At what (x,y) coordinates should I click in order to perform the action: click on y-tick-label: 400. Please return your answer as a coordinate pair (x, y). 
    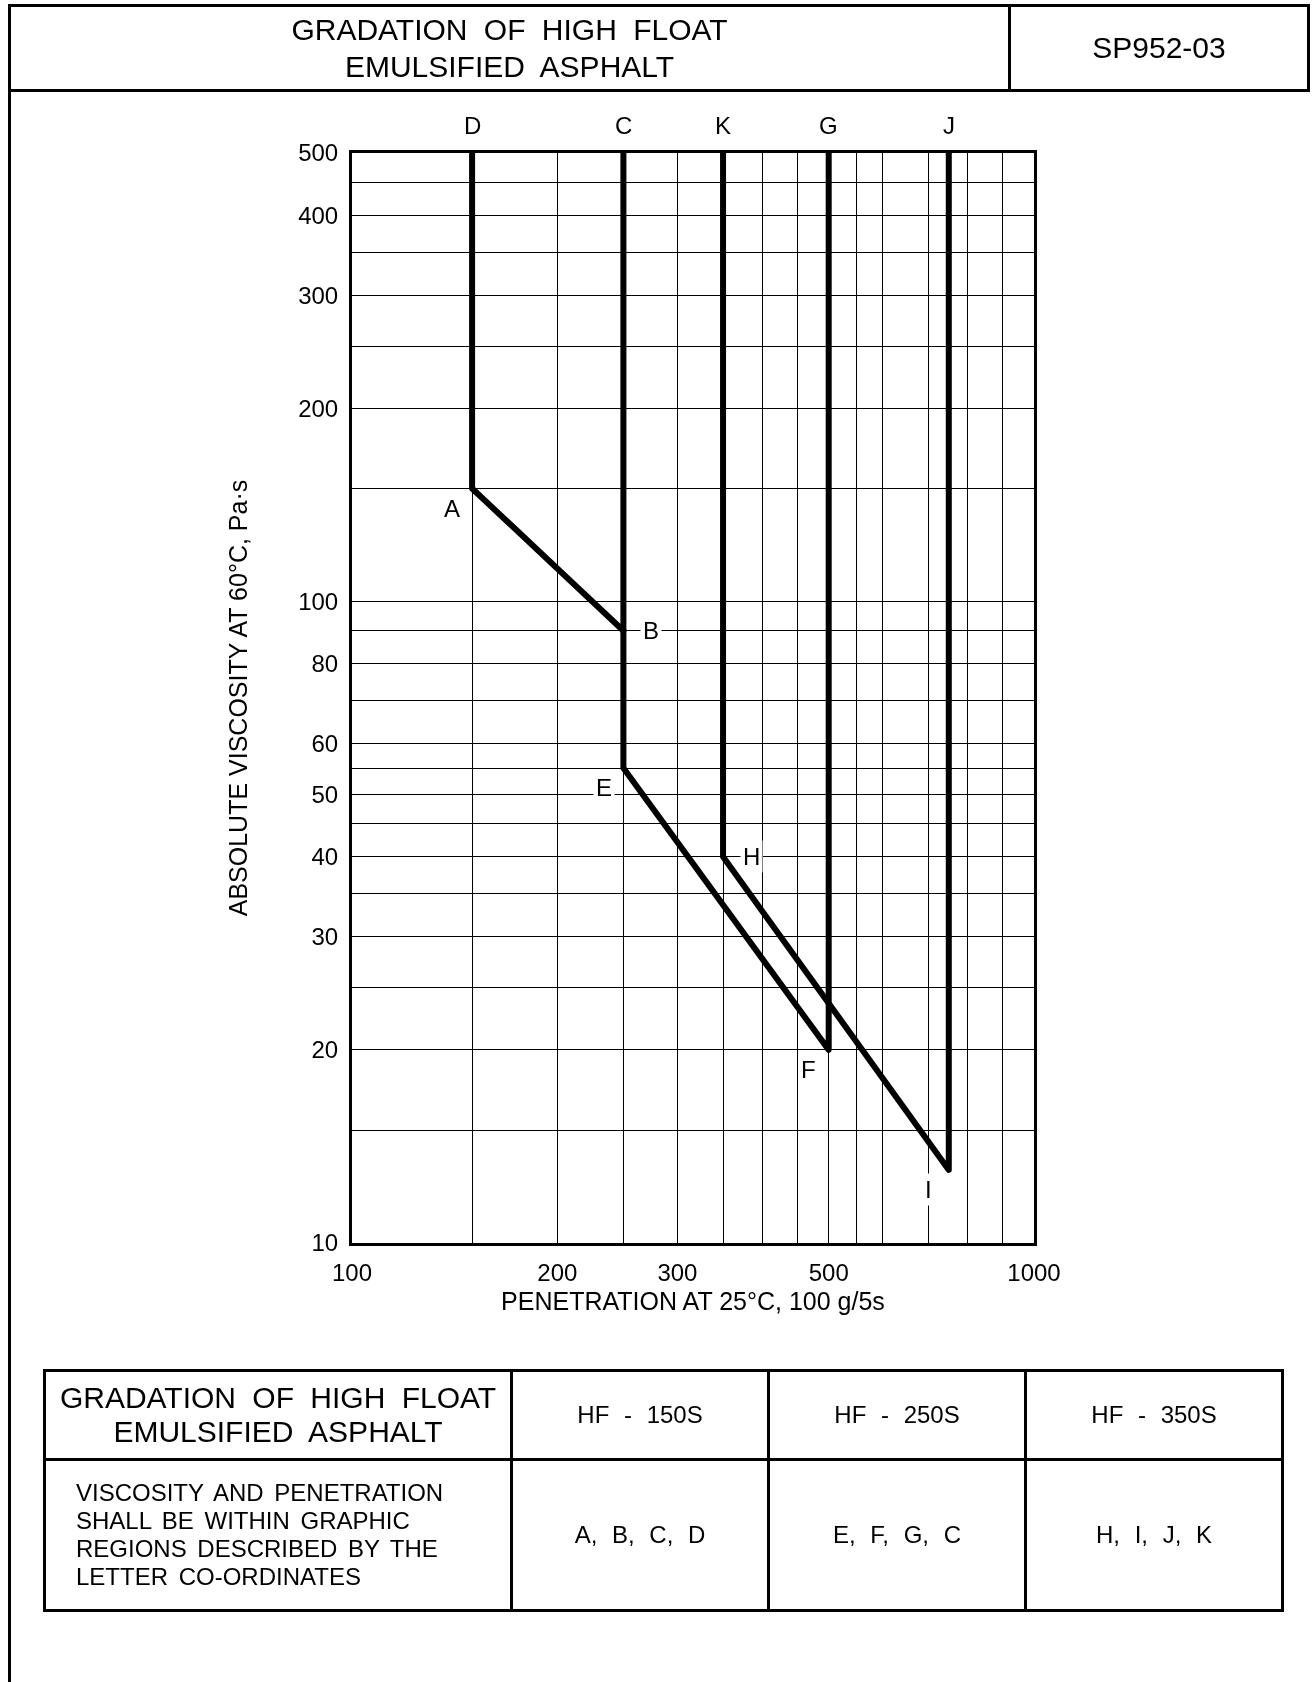
    Looking at the image, I should click on (318, 215).